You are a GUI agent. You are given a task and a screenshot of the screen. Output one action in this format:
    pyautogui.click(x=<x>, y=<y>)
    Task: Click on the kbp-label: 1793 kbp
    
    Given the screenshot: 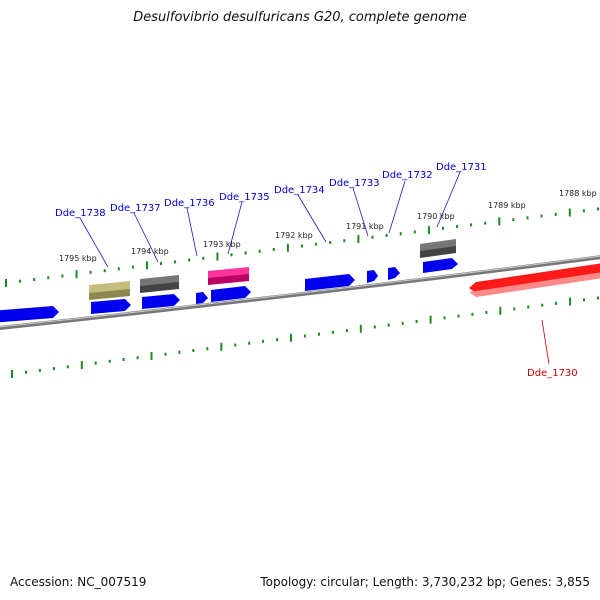 What is the action you would take?
    pyautogui.click(x=222, y=244)
    